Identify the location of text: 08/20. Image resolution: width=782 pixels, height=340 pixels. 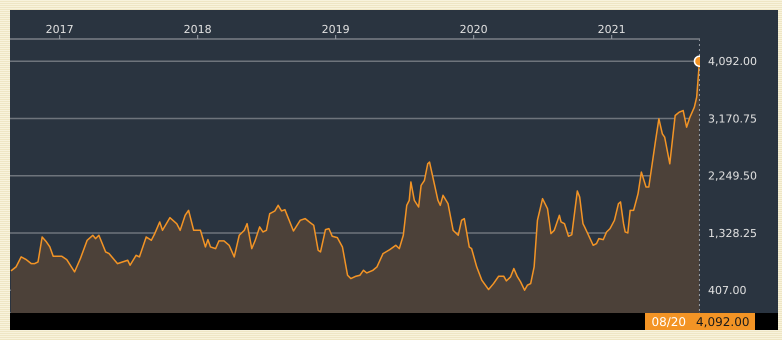
(668, 321).